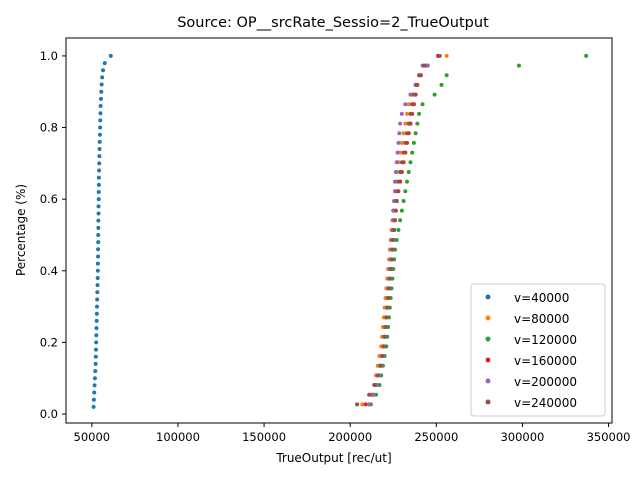  What do you see at coordinates (178, 437) in the screenshot?
I see `x-tick-label: 100000` at bounding box center [178, 437].